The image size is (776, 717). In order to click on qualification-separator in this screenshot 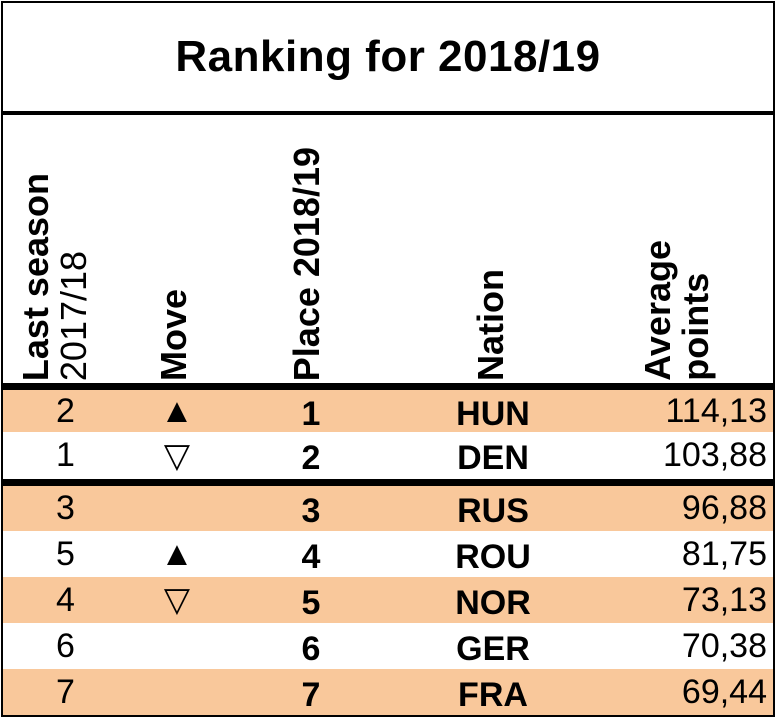, I will do `click(388, 482)`.